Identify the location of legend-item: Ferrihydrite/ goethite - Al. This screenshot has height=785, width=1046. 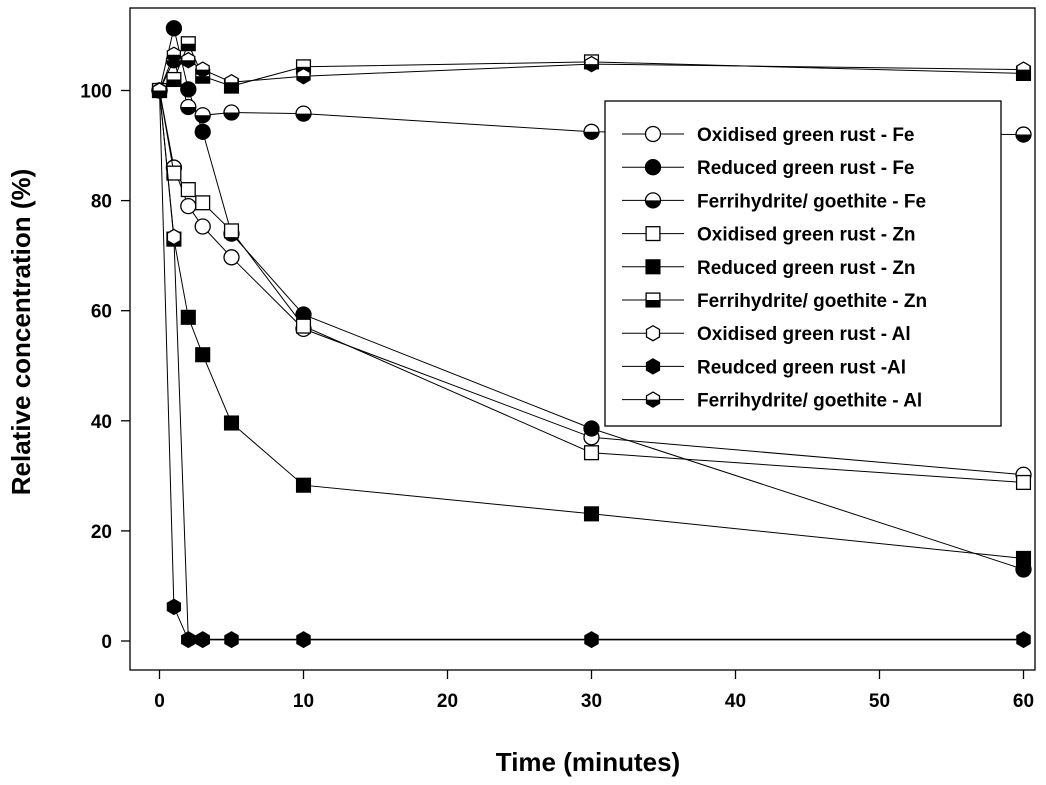
(772, 401).